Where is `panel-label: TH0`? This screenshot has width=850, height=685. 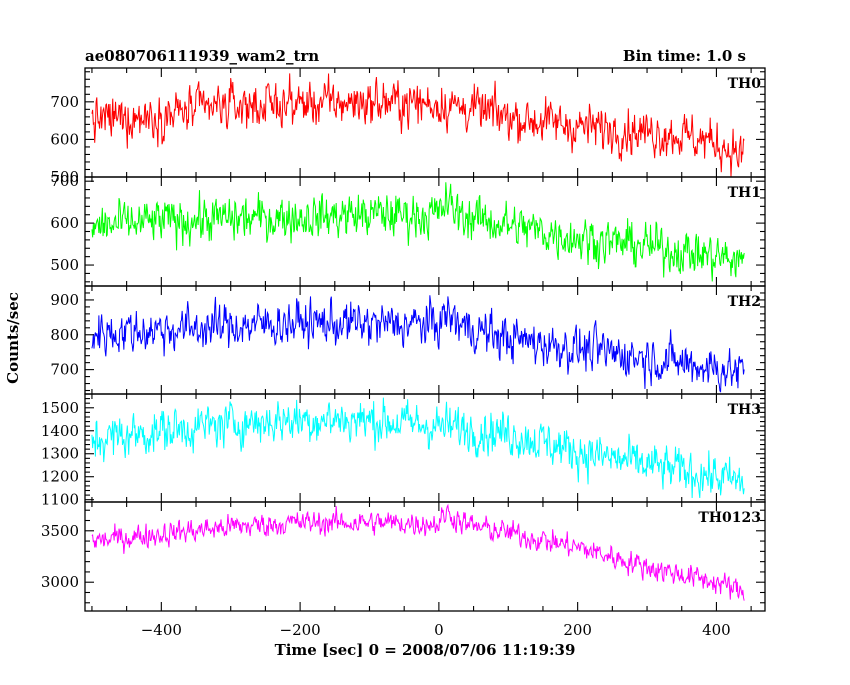 panel-label: TH0 is located at coordinates (745, 84).